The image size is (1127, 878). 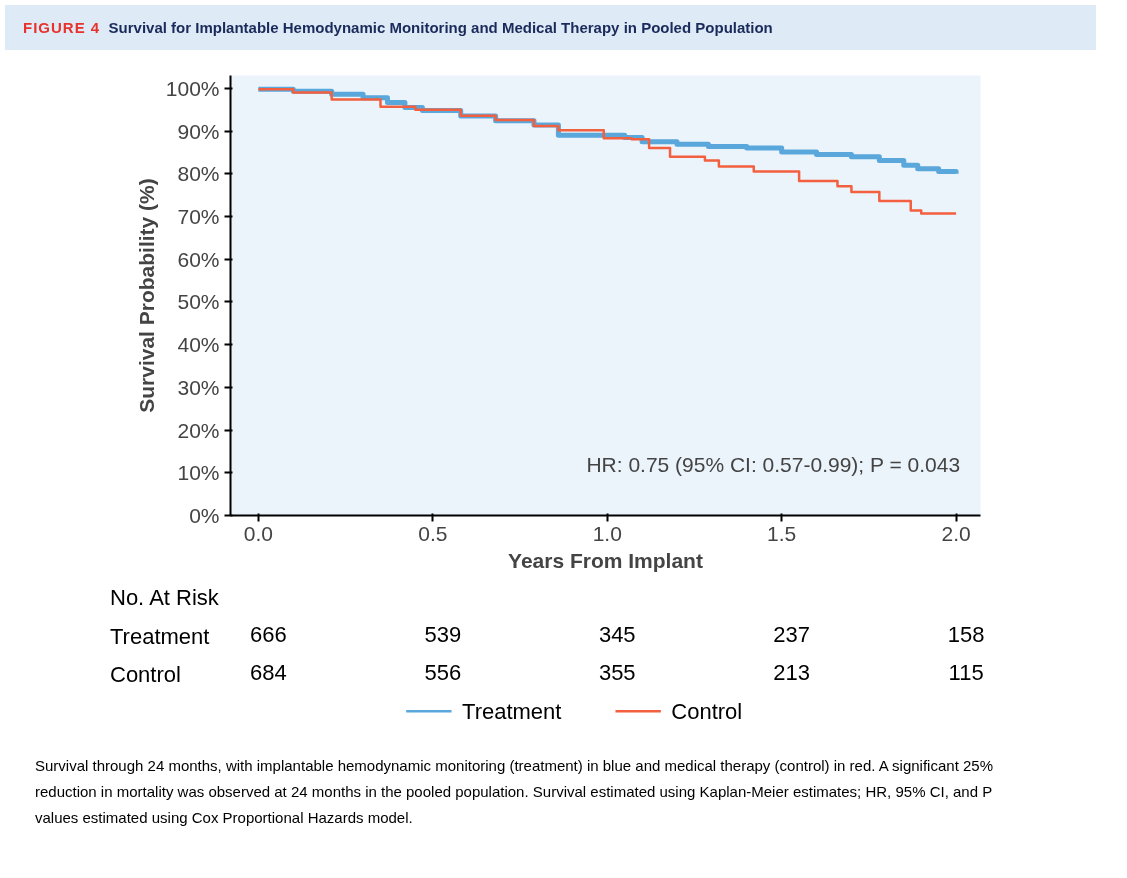 What do you see at coordinates (512, 712) in the screenshot?
I see `legend-label: Treatment` at bounding box center [512, 712].